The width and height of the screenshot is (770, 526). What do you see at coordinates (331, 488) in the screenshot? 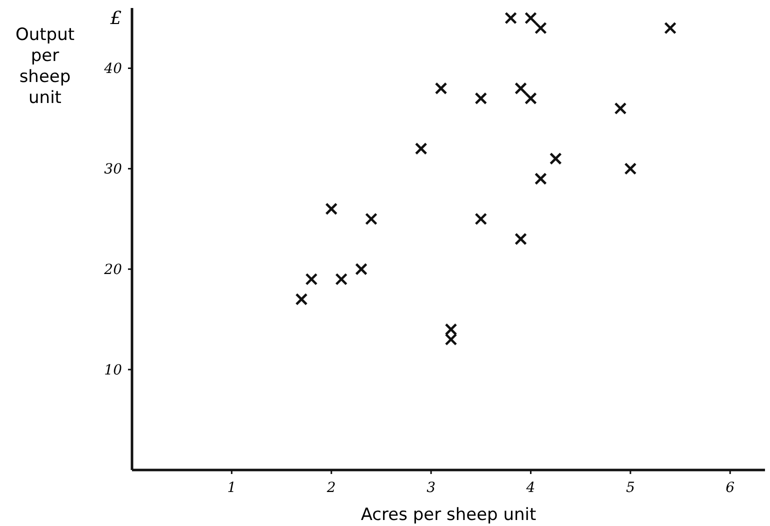
I see `x-tick-label: 2` at bounding box center [331, 488].